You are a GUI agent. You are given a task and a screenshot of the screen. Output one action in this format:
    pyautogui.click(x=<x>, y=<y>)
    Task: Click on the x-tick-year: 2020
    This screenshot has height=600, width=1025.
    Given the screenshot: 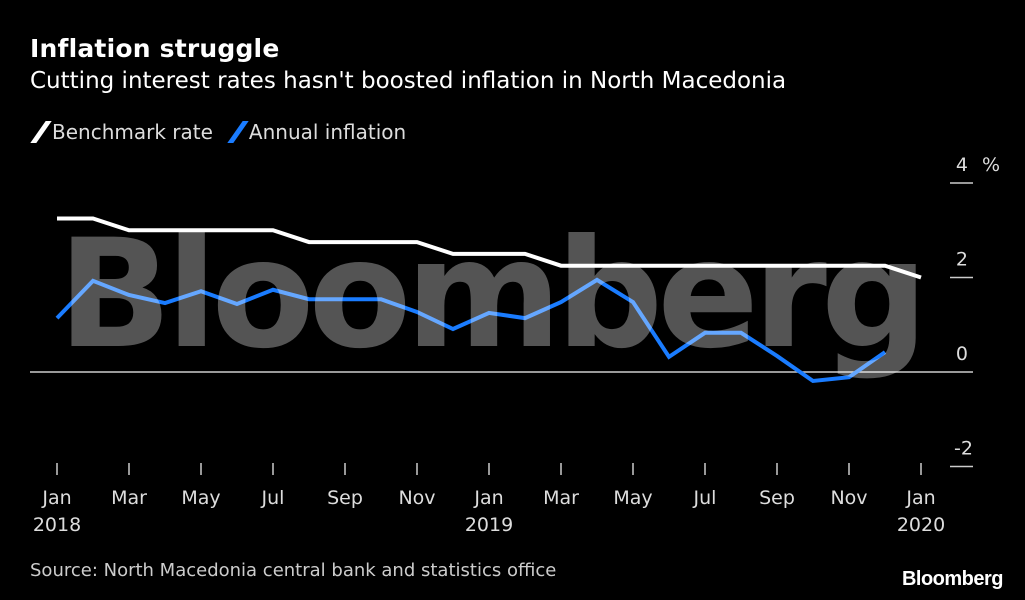 What is the action you would take?
    pyautogui.click(x=921, y=525)
    